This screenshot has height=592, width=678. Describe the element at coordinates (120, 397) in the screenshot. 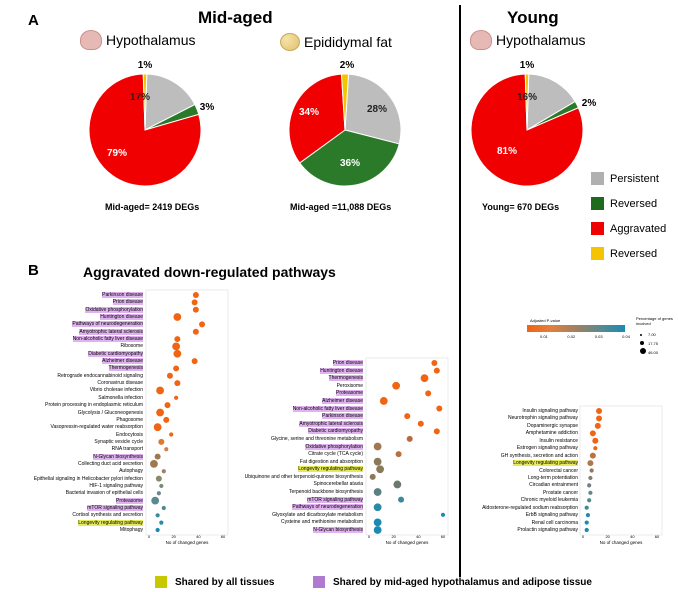

I see `pathway-label: Salmonella infection` at that location.